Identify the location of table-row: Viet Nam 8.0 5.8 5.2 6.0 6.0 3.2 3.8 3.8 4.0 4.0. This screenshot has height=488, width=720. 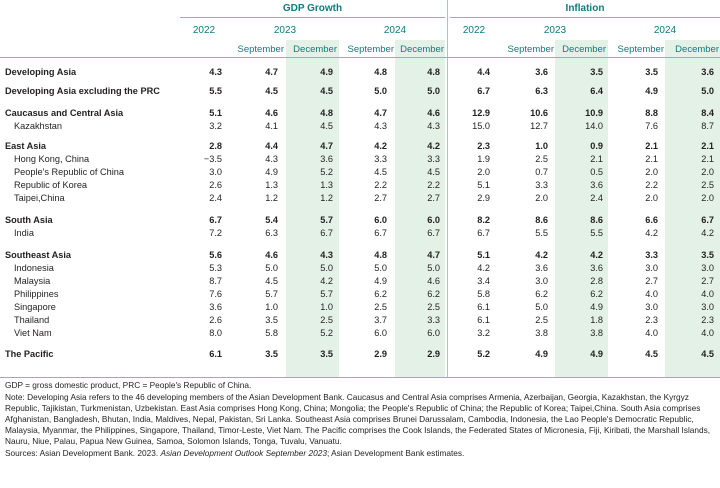
(360, 333).